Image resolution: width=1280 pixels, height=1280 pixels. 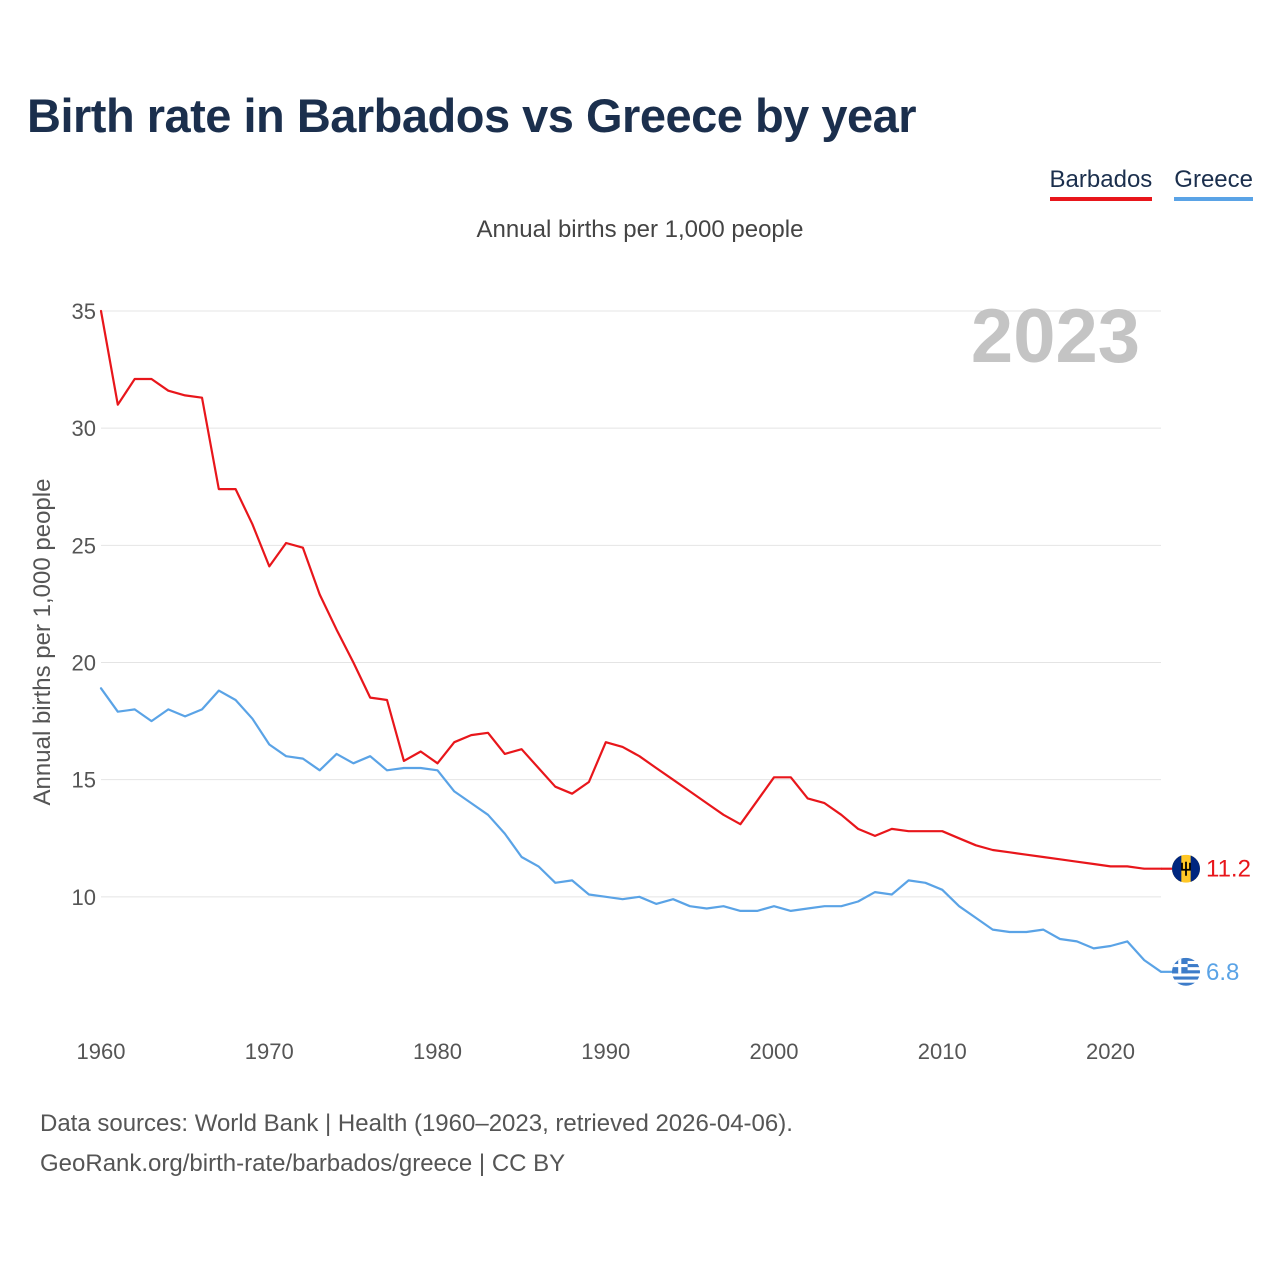 I want to click on flag-greece-icon, so click(x=1186, y=971).